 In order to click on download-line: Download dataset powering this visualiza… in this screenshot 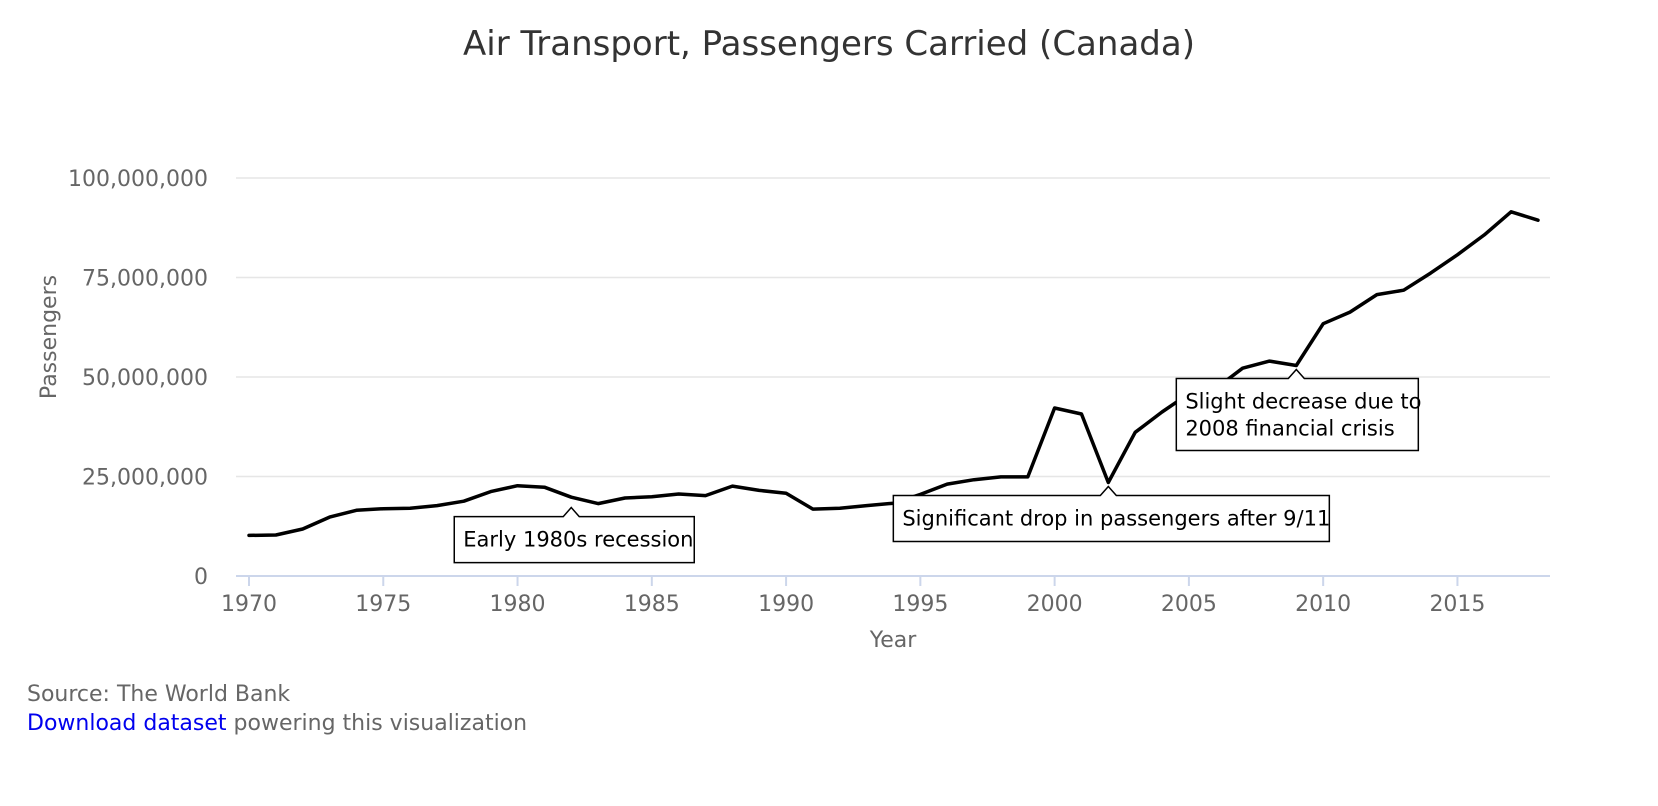, I will do `click(277, 723)`.